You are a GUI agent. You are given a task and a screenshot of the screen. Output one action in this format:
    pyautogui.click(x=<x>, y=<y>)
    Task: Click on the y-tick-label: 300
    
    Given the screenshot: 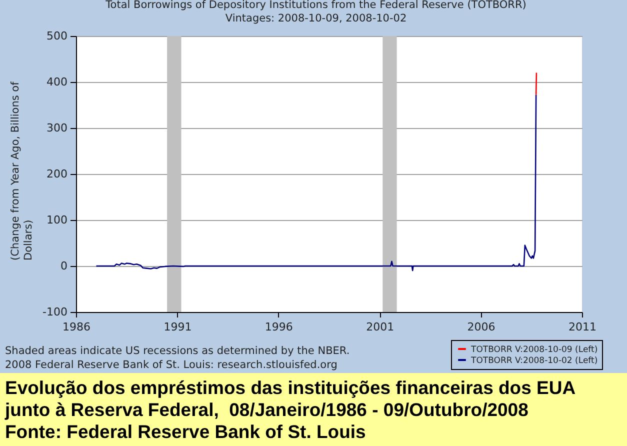 What is the action you would take?
    pyautogui.click(x=57, y=128)
    